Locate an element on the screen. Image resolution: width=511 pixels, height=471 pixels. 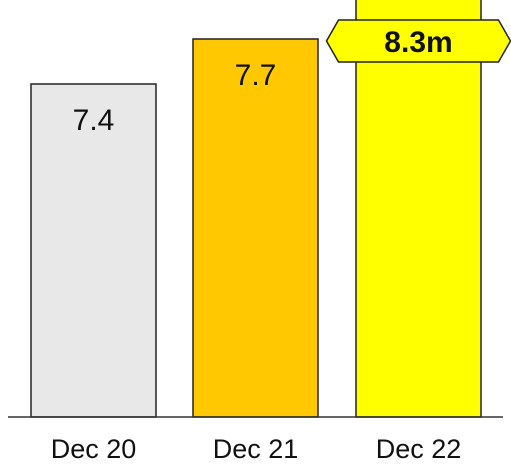
x-tick-dec-20: Dec 20 is located at coordinates (94, 449).